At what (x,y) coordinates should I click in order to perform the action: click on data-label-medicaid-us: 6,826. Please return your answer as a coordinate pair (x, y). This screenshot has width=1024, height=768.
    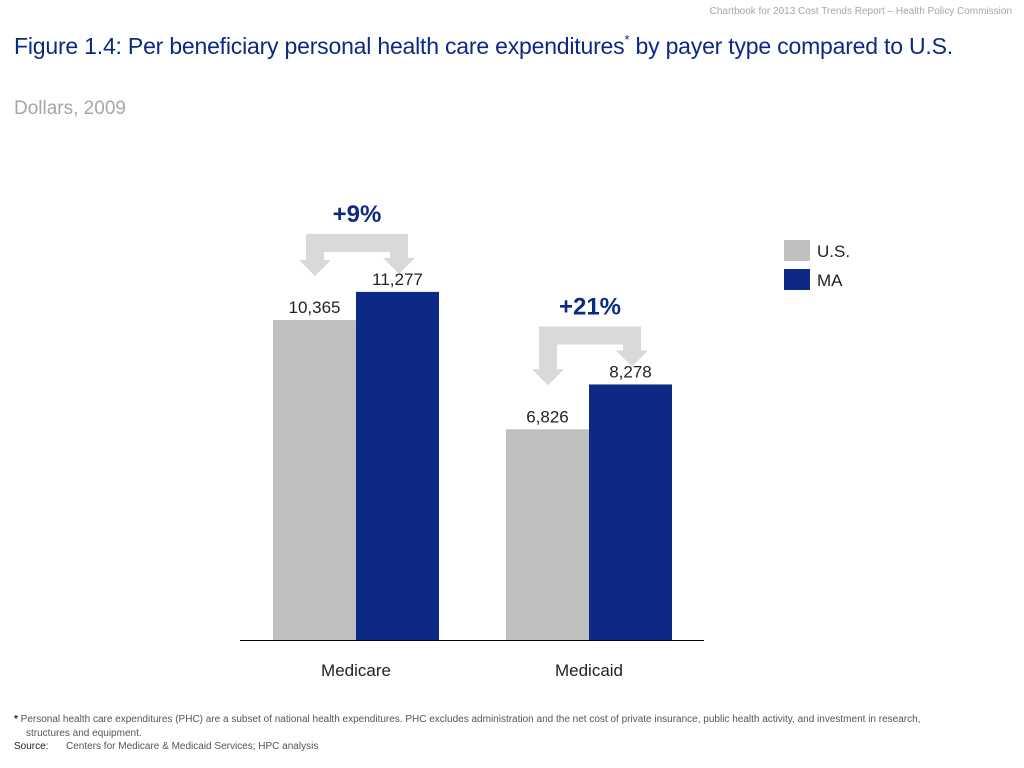
    Looking at the image, I should click on (547, 416).